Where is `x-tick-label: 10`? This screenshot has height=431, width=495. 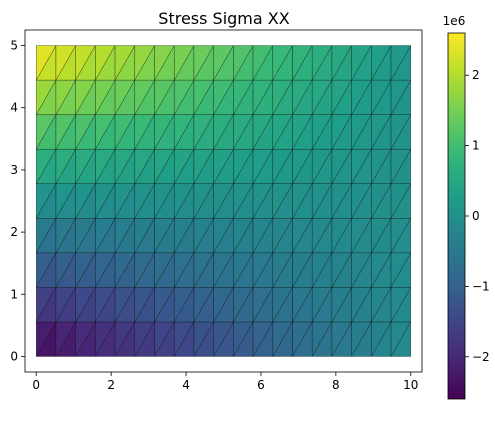
x-tick-label: 10 is located at coordinates (410, 385).